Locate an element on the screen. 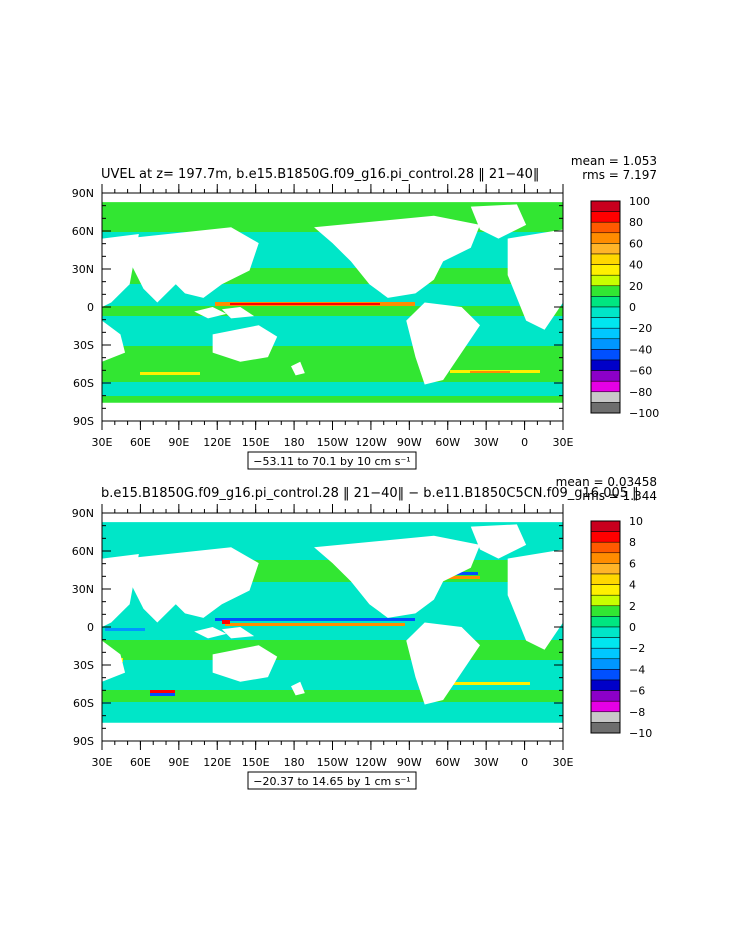 Image resolution: width=733 pixels, height=945 pixels. map-2-y-axis: 90N 60N 30N 0 30S 60S 90S is located at coordinates (83, 627).